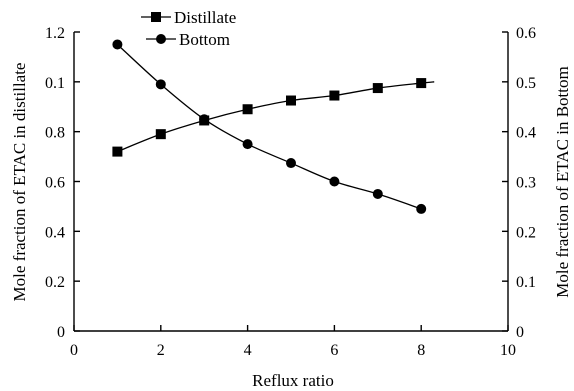  I want to click on y-right-tick-label: 0.6, so click(526, 33).